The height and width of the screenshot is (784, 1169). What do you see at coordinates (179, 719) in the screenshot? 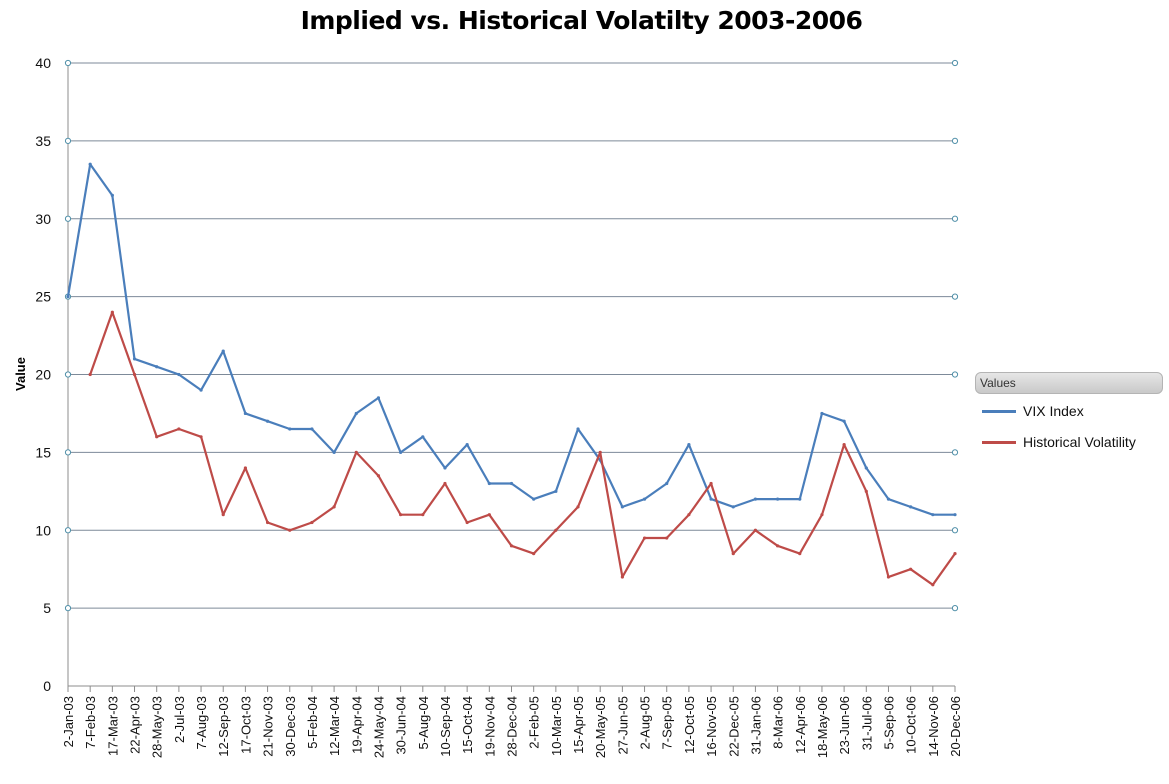
I see `x-tick-label: 2-Jul-03` at bounding box center [179, 719].